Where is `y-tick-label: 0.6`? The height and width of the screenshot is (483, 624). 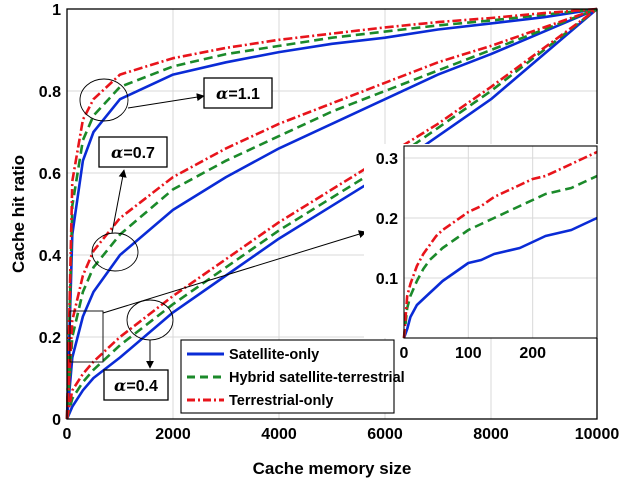
y-tick-label: 0.6 is located at coordinates (50, 174).